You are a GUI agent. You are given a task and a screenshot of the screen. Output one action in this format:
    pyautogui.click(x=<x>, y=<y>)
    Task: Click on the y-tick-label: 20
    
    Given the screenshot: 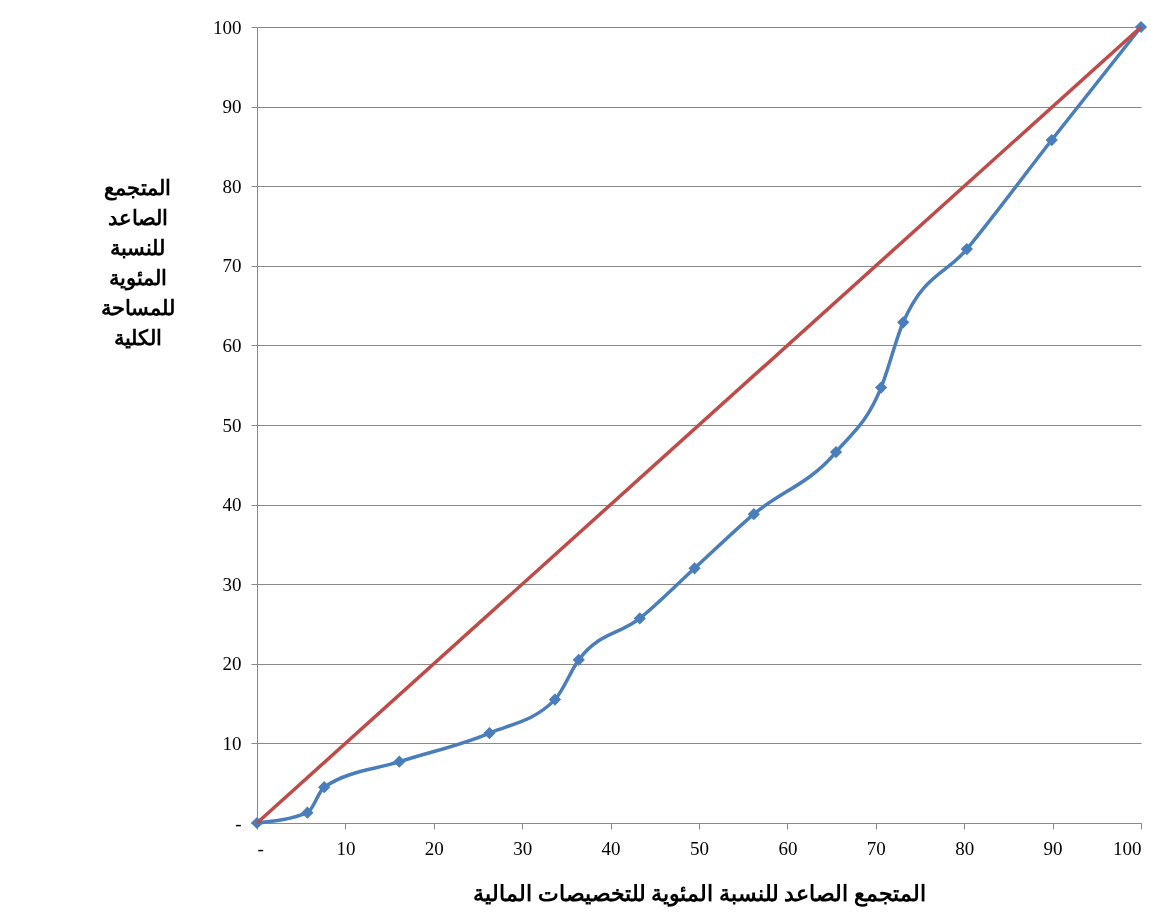 What is the action you would take?
    pyautogui.click(x=232, y=664)
    